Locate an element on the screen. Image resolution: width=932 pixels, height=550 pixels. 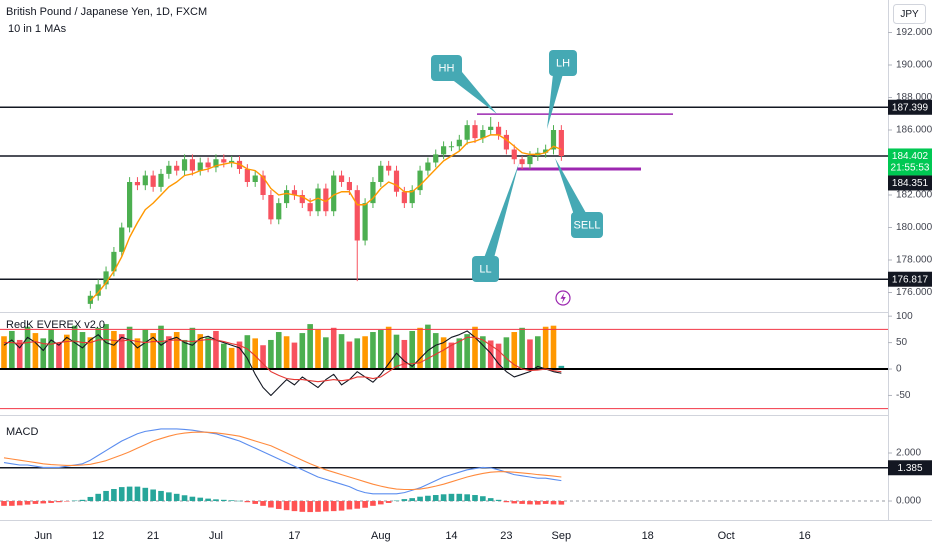
x-tick-label: 18 is located at coordinates (648, 536).